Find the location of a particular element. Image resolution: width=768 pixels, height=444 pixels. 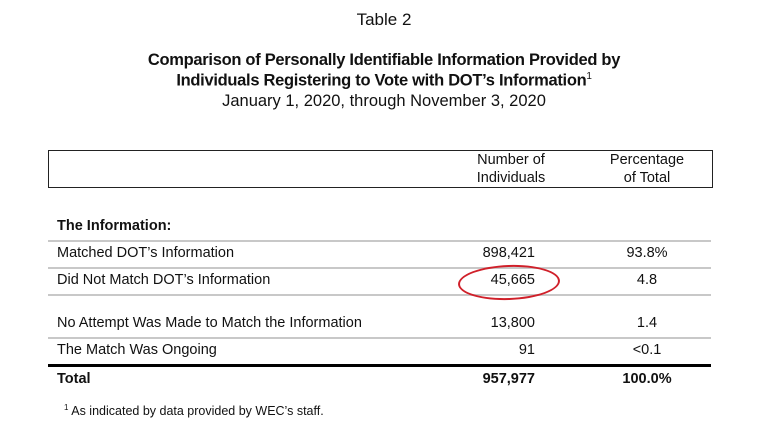

row-number: 91 is located at coordinates (526, 350).